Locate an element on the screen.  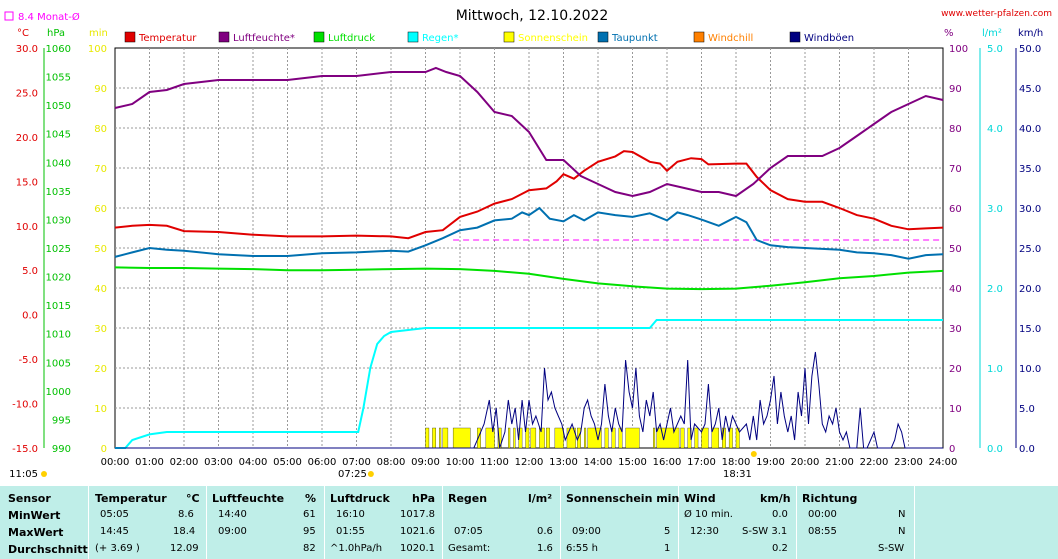
monat-average-label: 8.4 Monat-Ø is located at coordinates (49, 17).